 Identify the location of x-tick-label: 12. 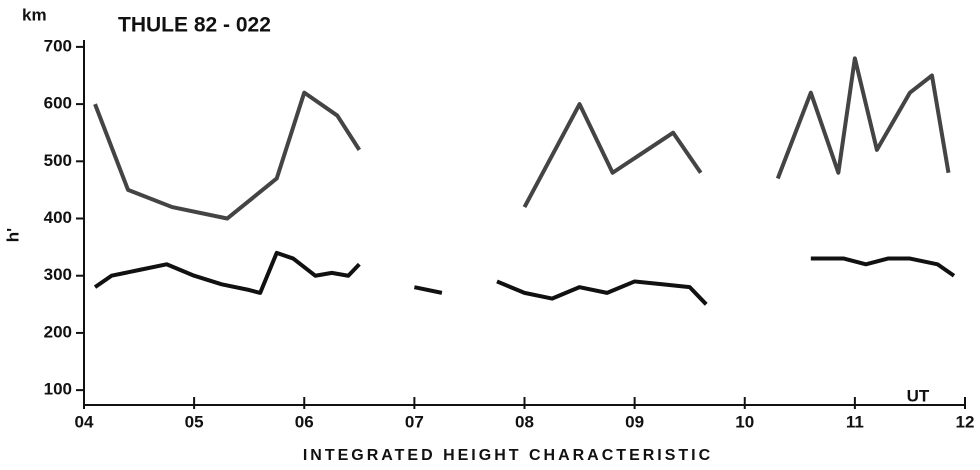
(965, 421).